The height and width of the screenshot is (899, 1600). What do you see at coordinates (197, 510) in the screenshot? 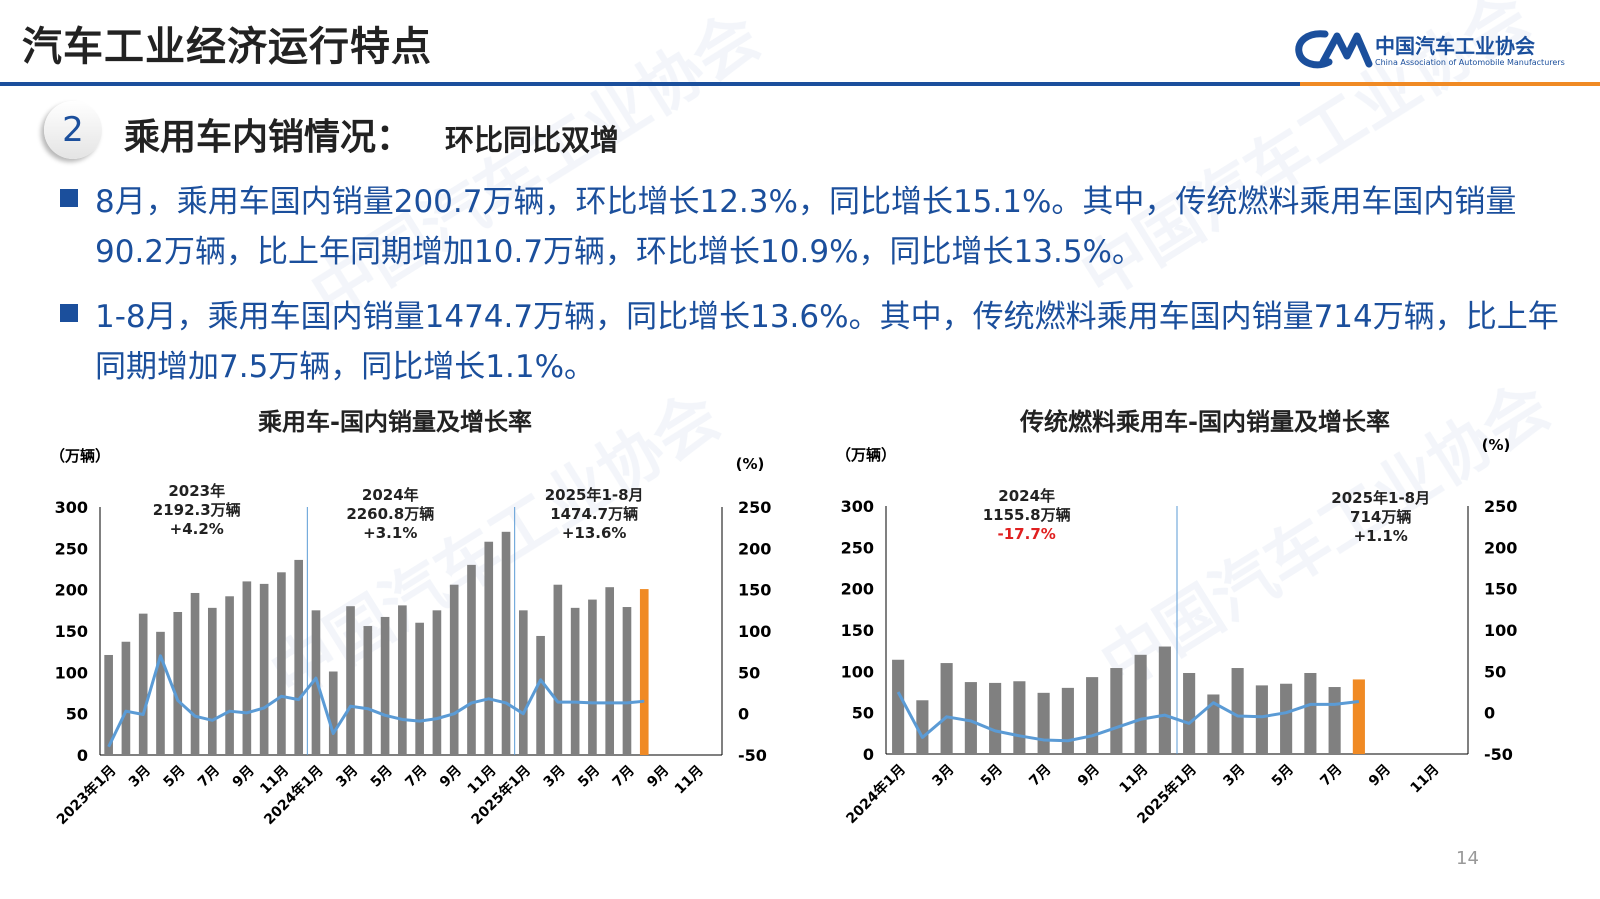
I see `period-annotation: 2192.3万辆` at bounding box center [197, 510].